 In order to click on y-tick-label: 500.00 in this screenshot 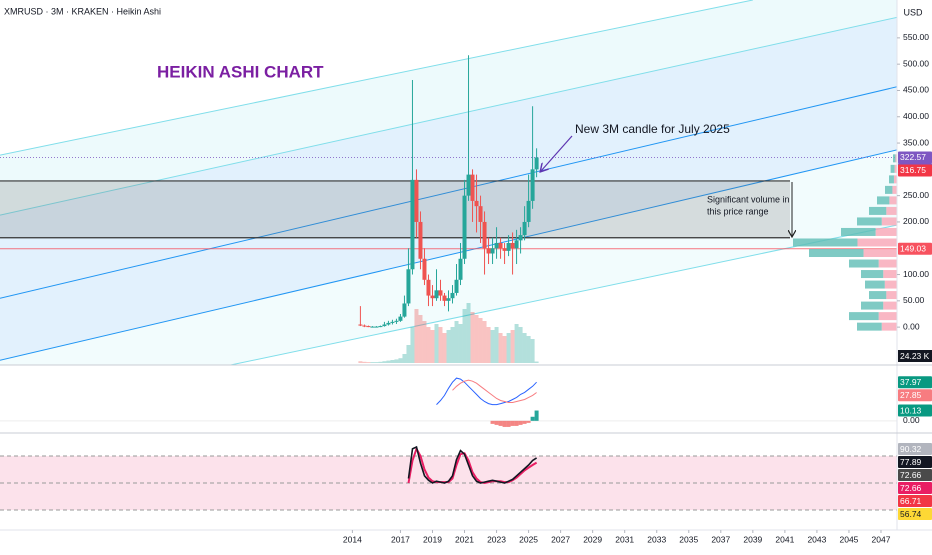, I will do `click(916, 63)`.